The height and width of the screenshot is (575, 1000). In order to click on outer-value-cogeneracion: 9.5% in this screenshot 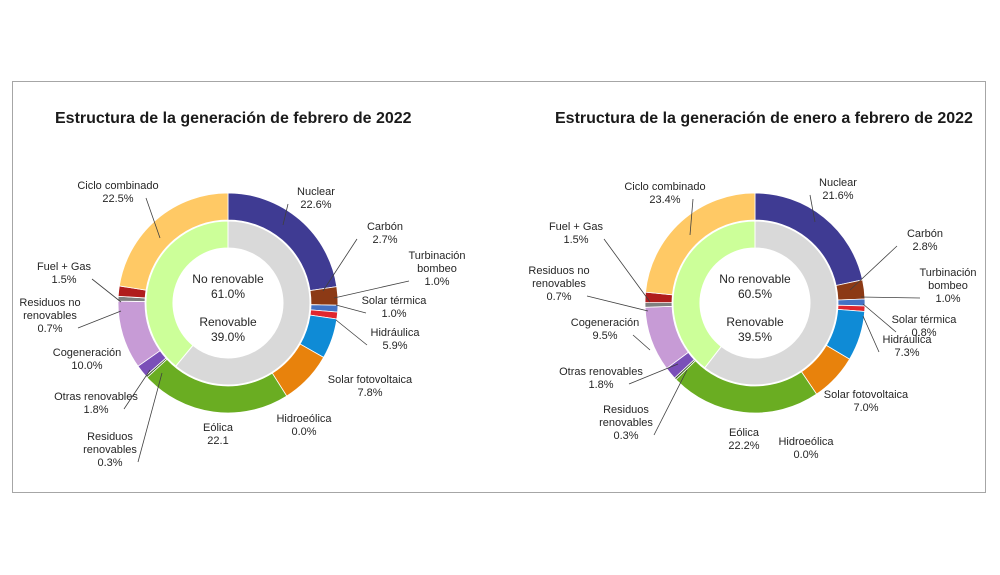, I will do `click(604, 336)`.